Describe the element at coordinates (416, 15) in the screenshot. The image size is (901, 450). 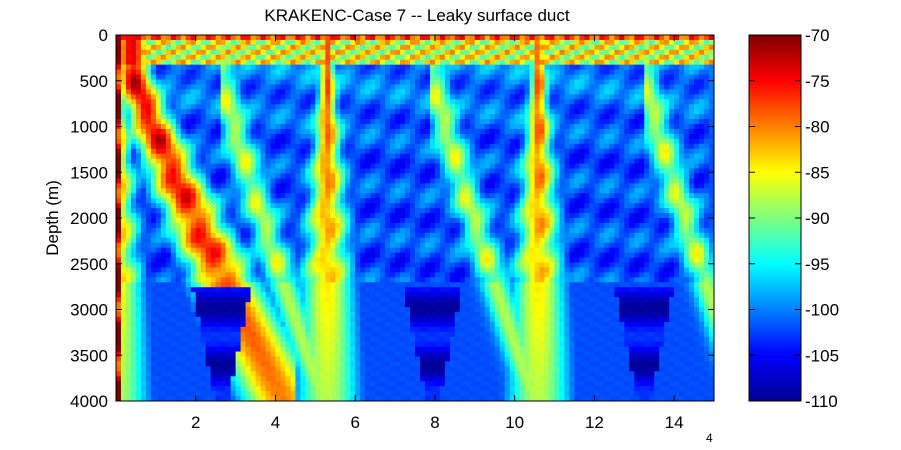
I see `chart-title: KRAKENC-Case 7 -- Leaky surface duct` at that location.